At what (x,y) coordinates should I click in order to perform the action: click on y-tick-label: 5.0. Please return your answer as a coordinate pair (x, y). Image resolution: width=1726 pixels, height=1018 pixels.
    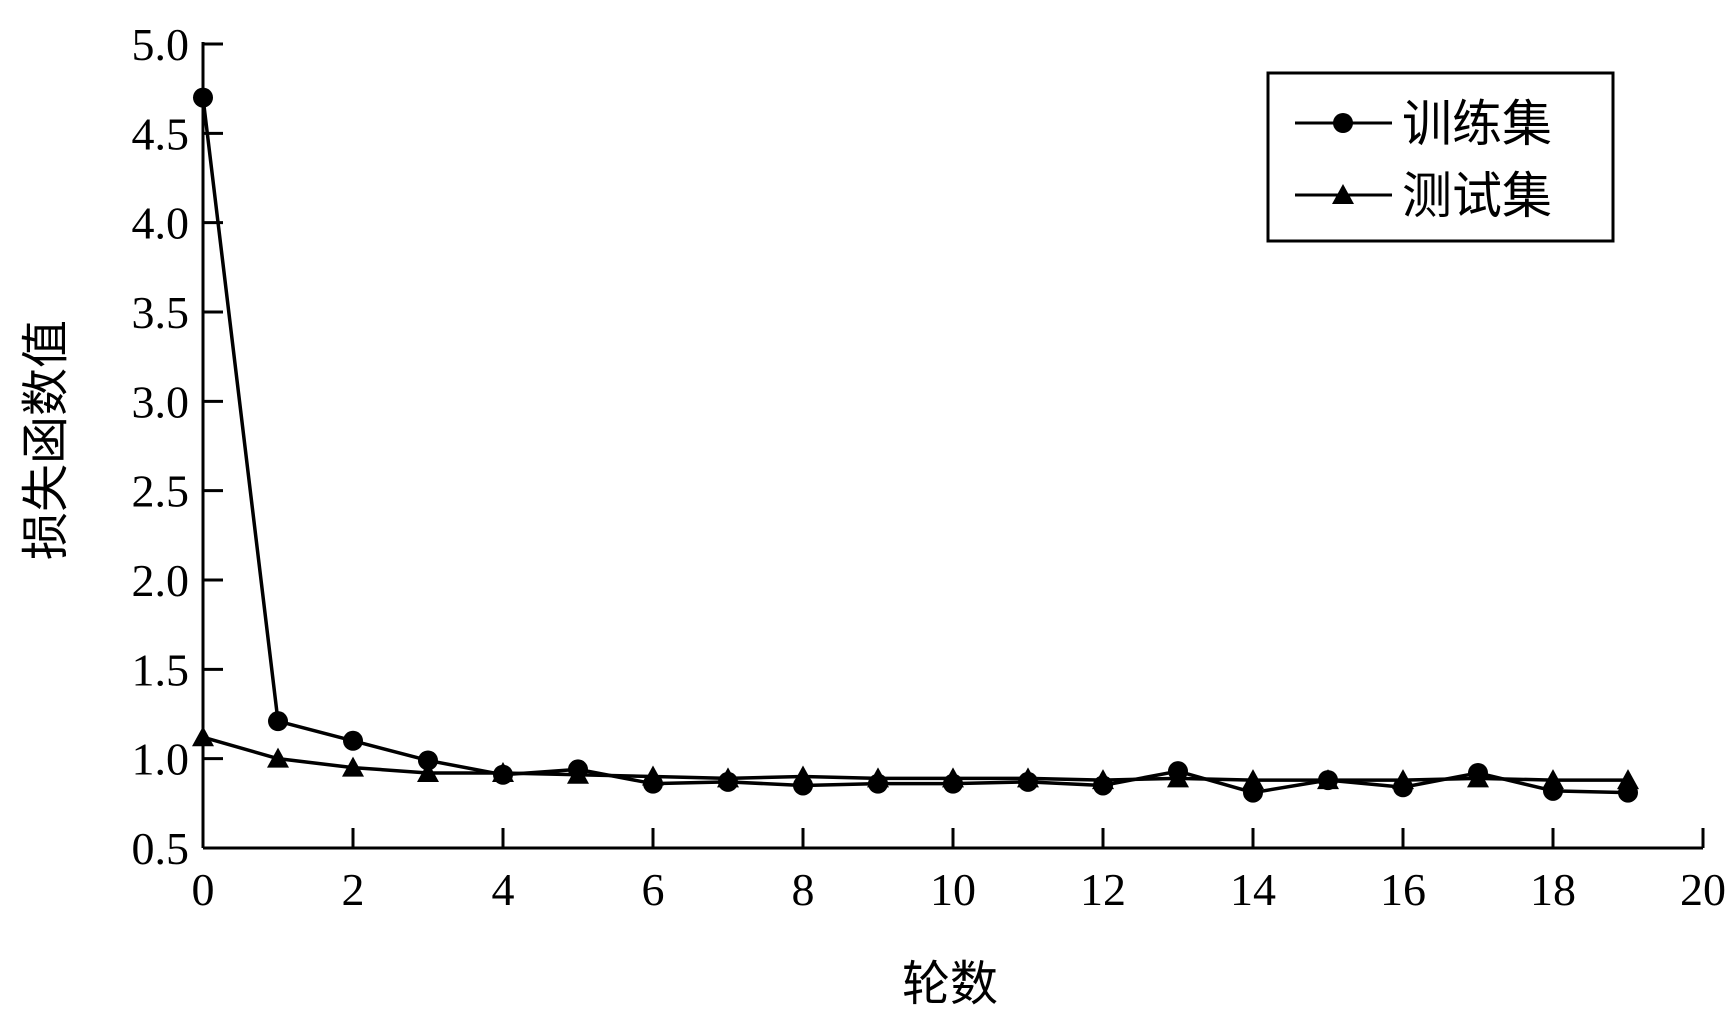
    Looking at the image, I should click on (161, 44).